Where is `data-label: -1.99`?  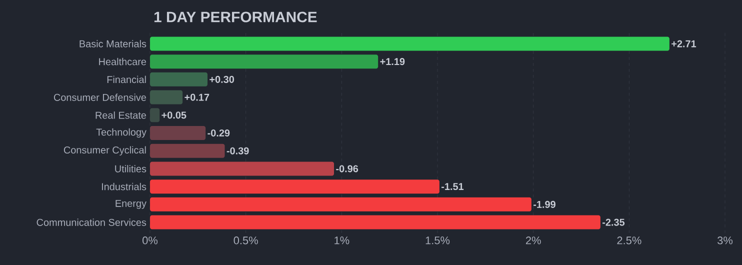
data-label: -1.99 is located at coordinates (545, 204).